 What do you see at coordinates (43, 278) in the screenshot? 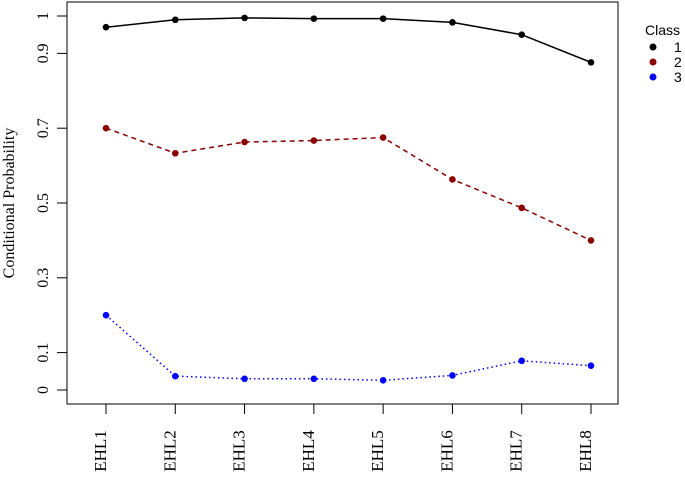
I see `y-tick-label: 0.3` at bounding box center [43, 278].